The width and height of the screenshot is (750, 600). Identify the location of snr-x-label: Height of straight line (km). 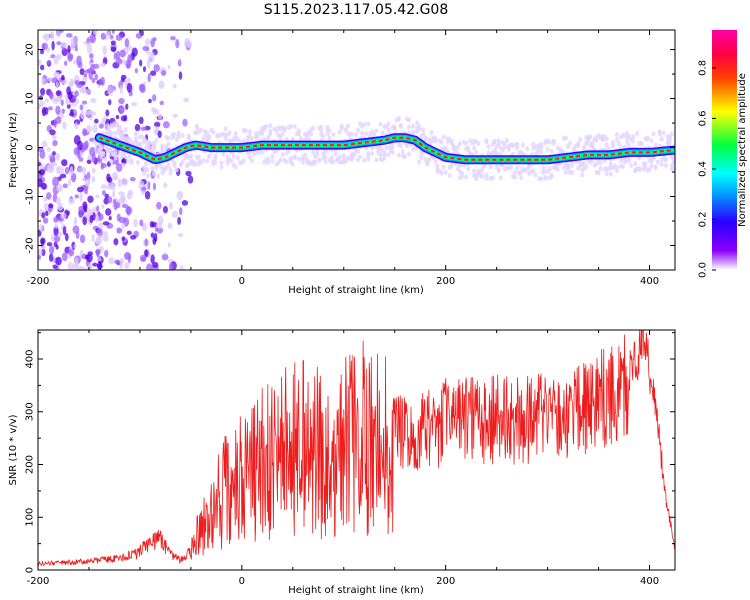
(356, 590).